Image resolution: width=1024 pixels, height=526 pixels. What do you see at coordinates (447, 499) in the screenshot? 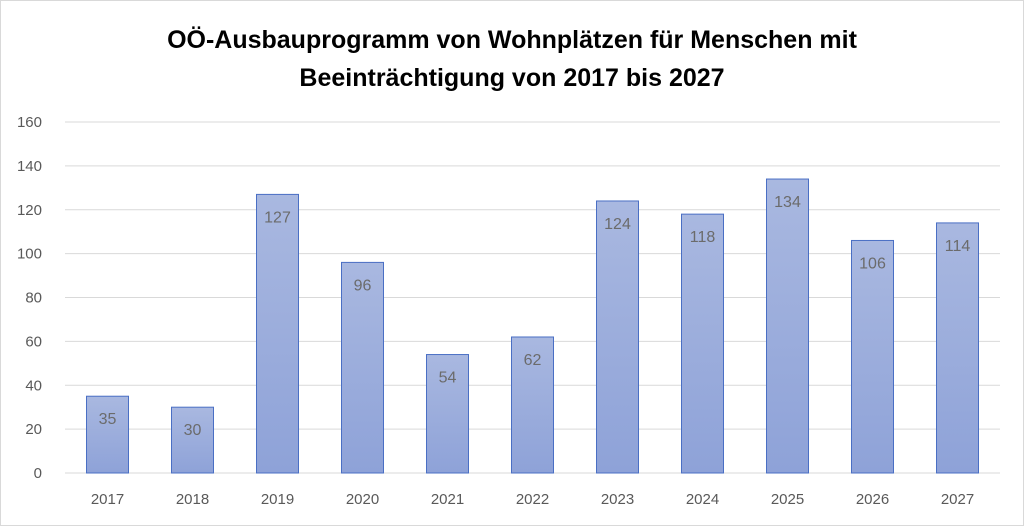
I see `x-tick-label: 2021` at bounding box center [447, 499].